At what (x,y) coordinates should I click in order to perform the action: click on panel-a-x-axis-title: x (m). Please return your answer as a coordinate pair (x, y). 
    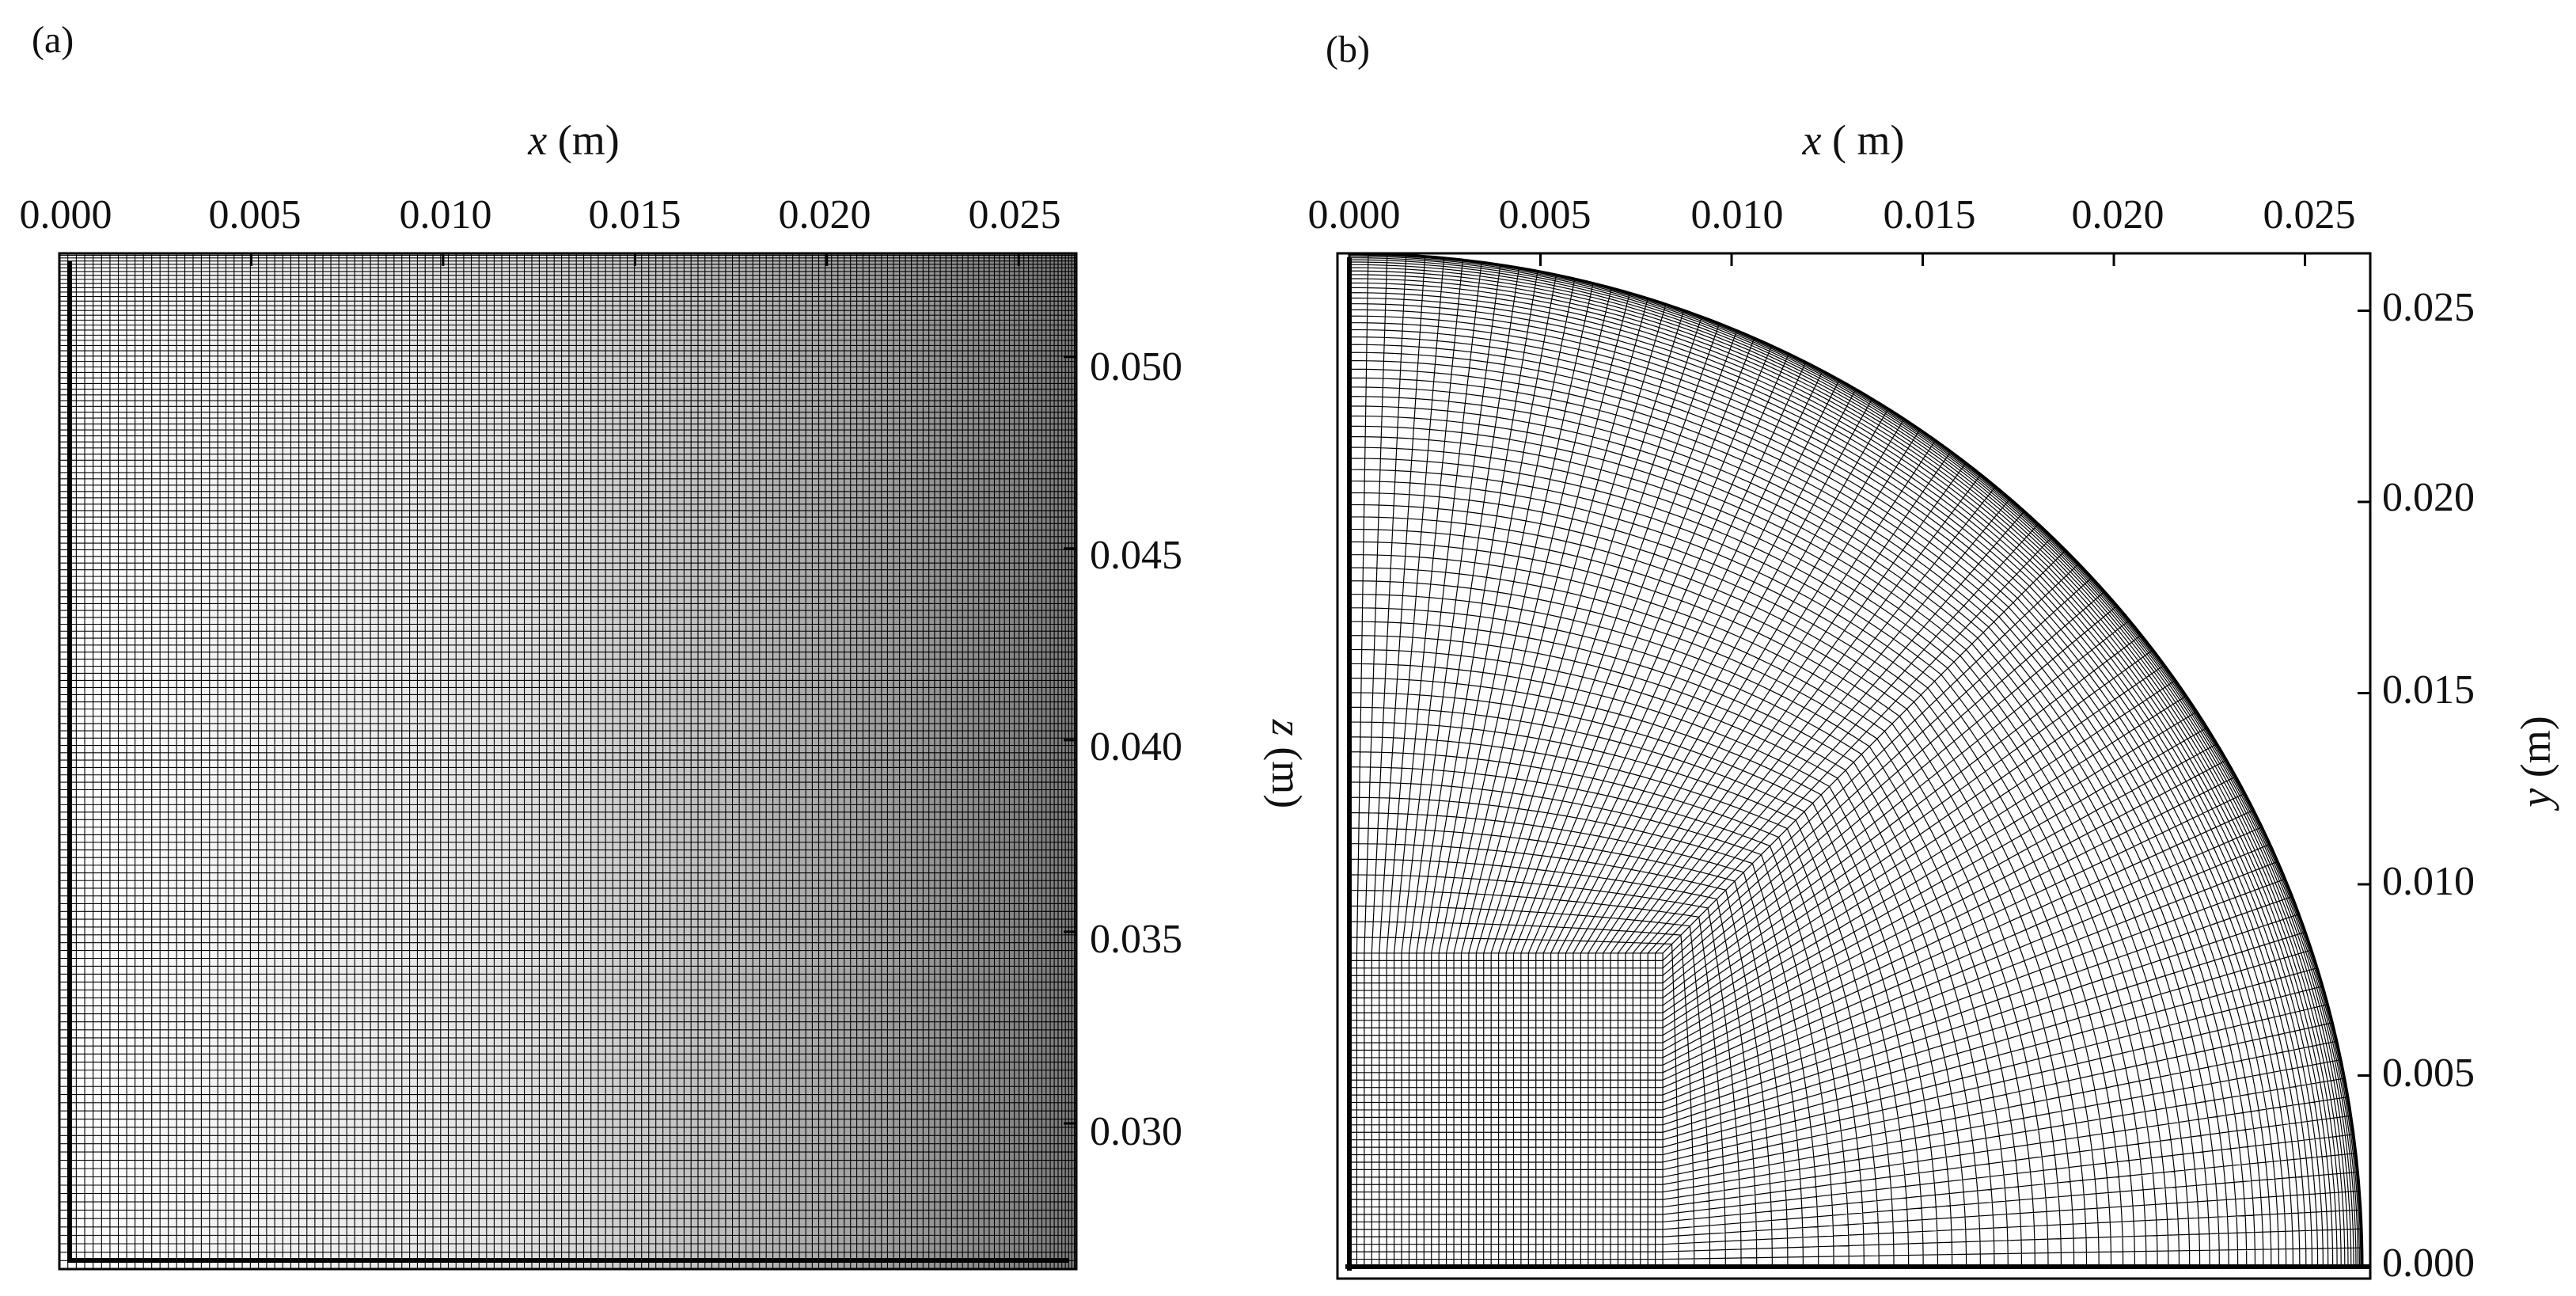
    Looking at the image, I should click on (573, 140).